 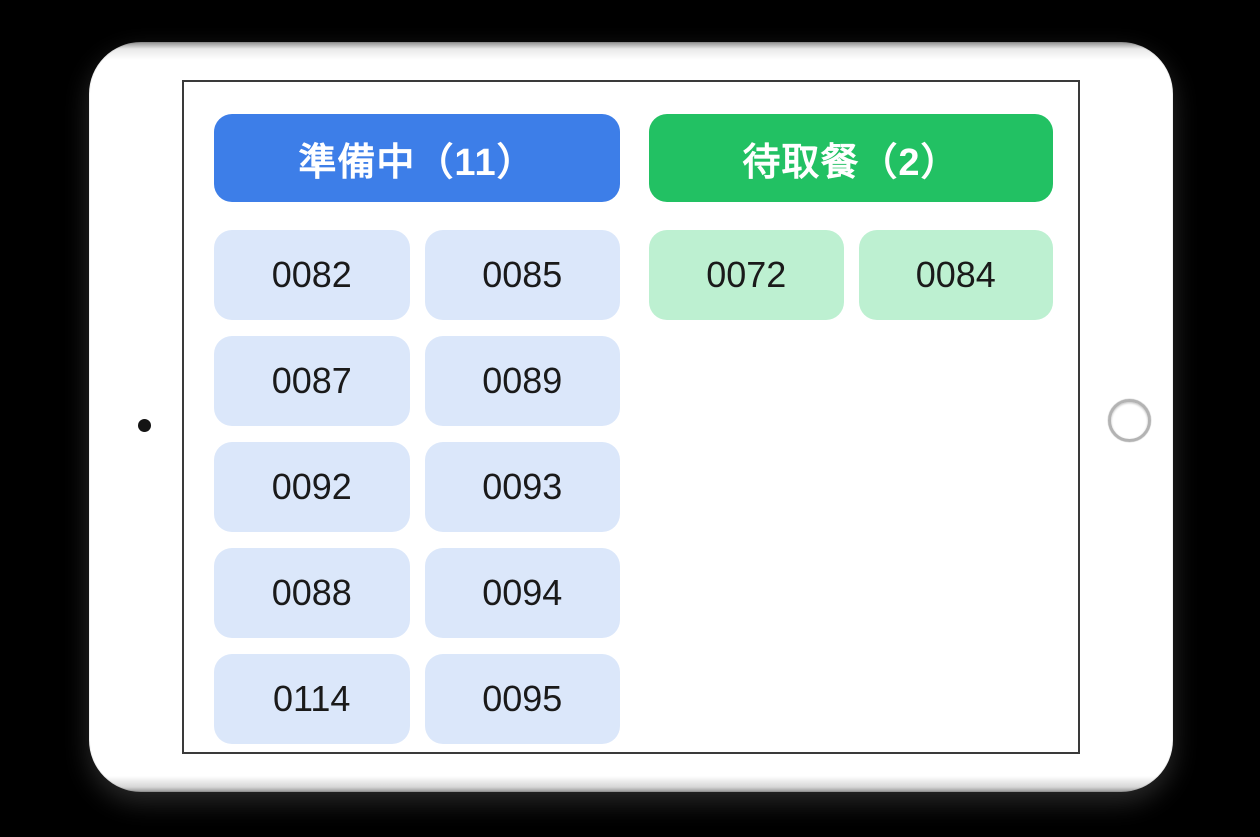 I want to click on order-card: 0085, so click(x=522, y=275).